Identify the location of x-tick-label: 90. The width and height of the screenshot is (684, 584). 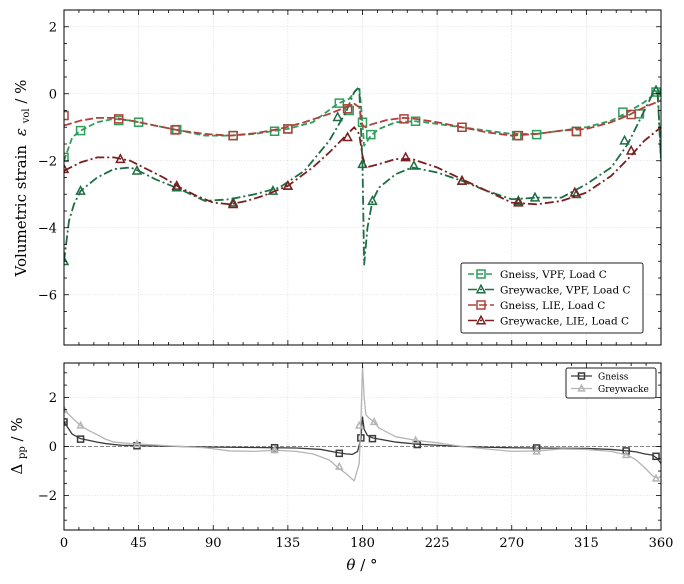
(213, 543).